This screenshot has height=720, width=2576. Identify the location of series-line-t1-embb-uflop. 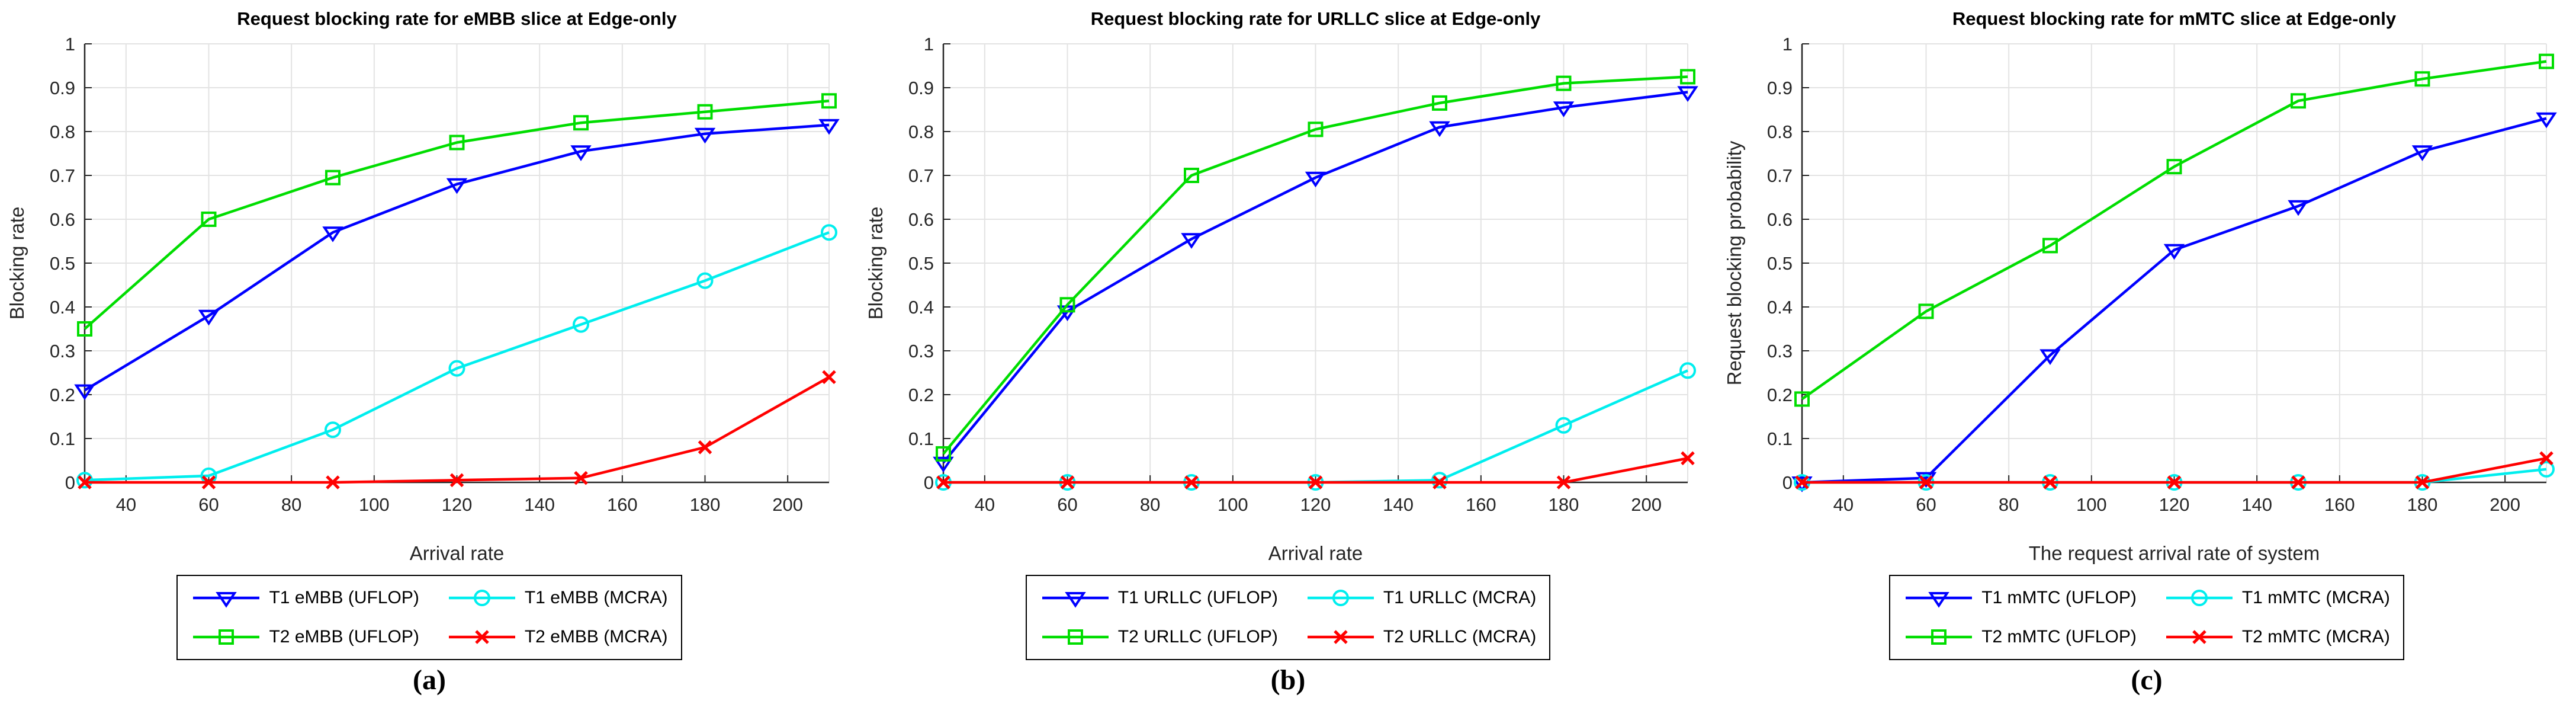
(456, 257).